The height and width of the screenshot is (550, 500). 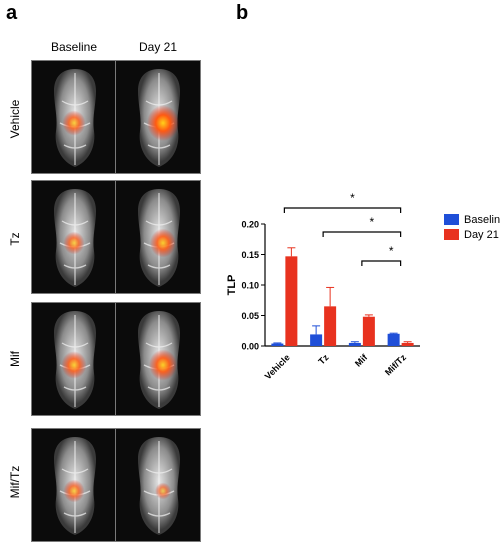 What do you see at coordinates (242, 13) in the screenshot?
I see `panel-b-label: b` at bounding box center [242, 13].